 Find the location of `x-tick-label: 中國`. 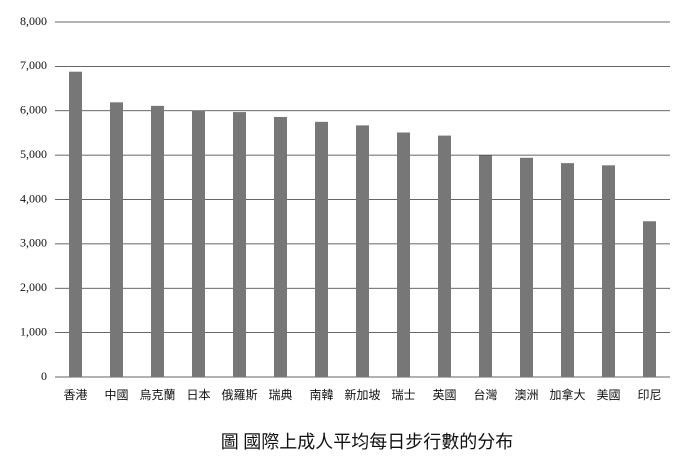

x-tick-label: 中國 is located at coordinates (116, 394).